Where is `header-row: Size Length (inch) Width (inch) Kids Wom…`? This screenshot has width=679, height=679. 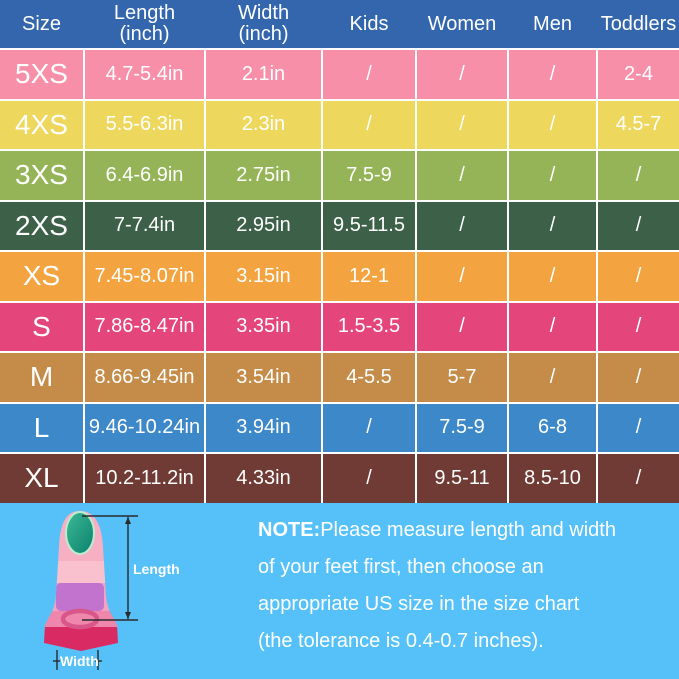
header-row: Size Length (inch) Width (inch) Kids Wom… is located at coordinates (339, 24).